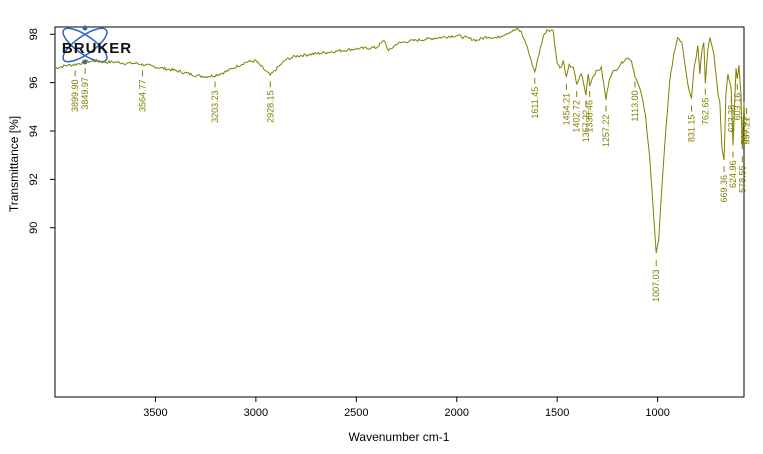 The image size is (763, 454). Describe the element at coordinates (586, 126) in the screenshot. I see `peak-label: 1357.22` at that location.